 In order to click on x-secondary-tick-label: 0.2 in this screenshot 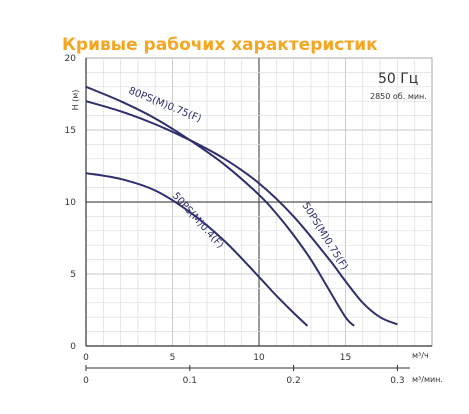, I will do `click(293, 381)`.